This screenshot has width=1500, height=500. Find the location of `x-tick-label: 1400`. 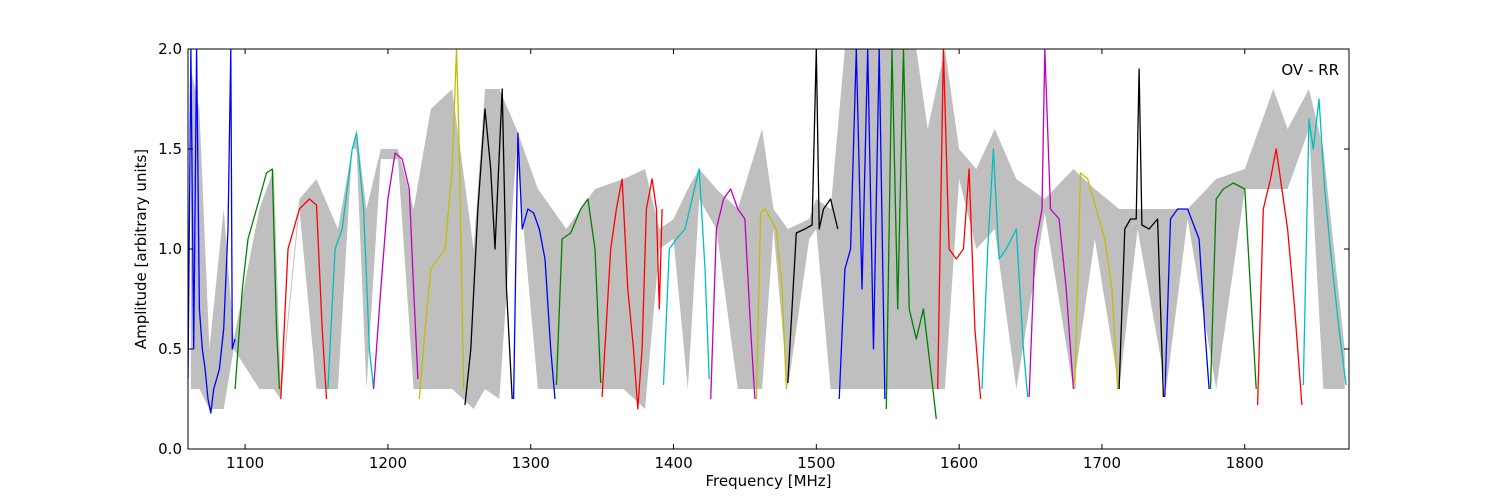

x-tick-label: 1400 is located at coordinates (673, 463).